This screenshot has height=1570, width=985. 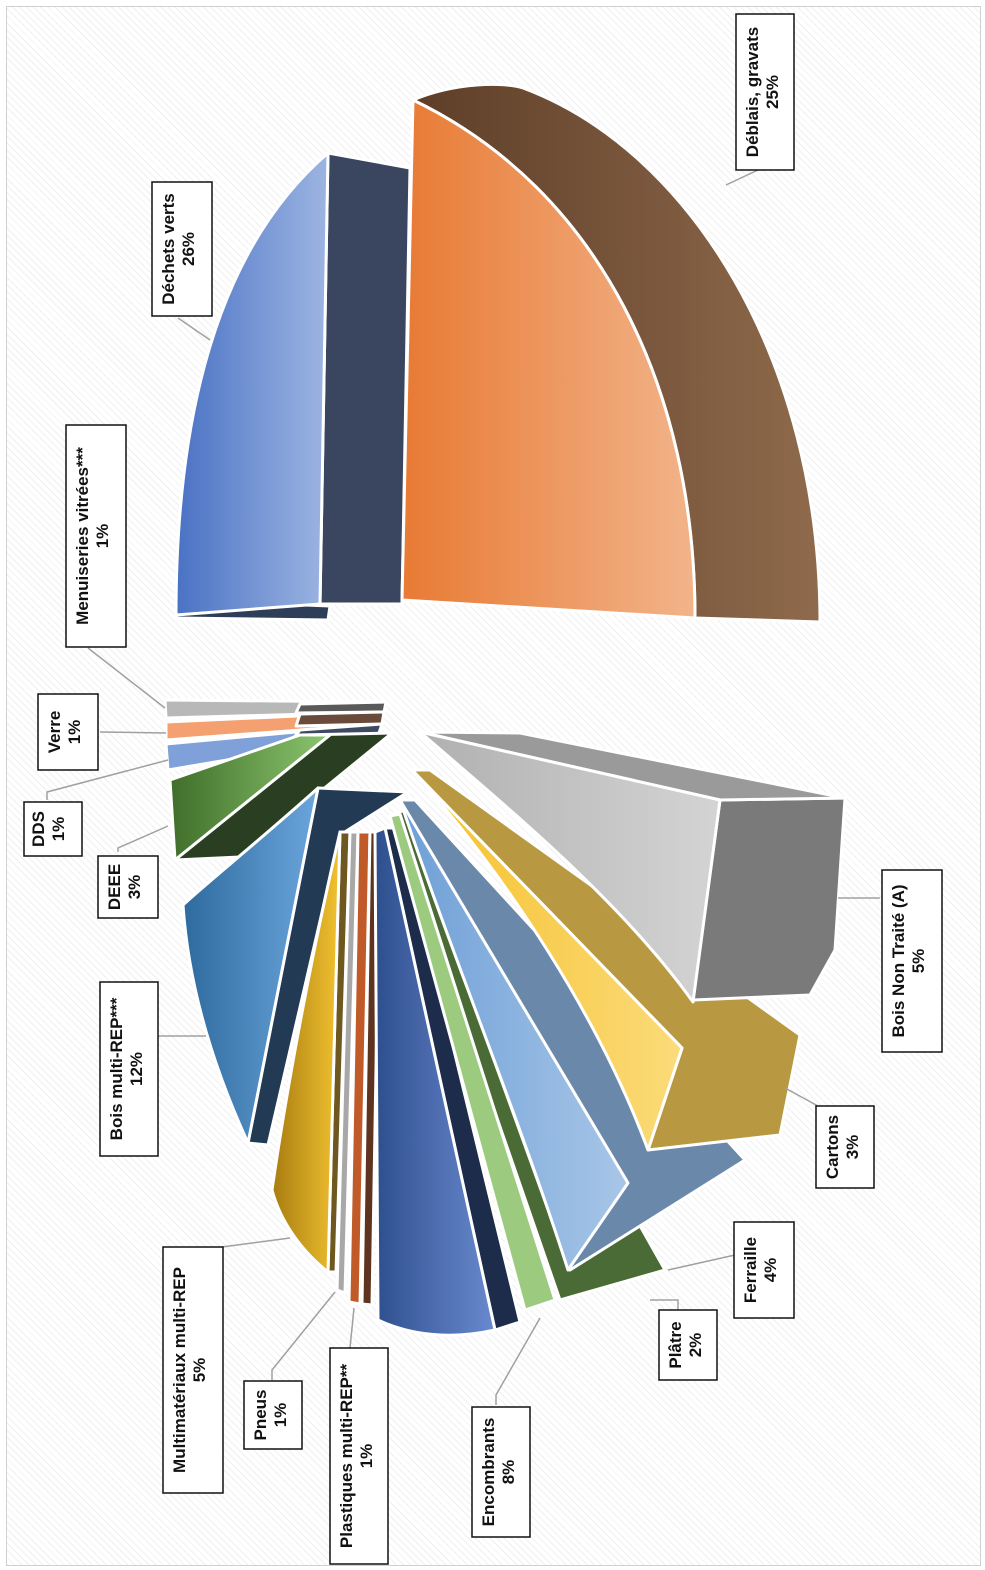 I want to click on slice-multimateriaux, so click(x=306, y=1052).